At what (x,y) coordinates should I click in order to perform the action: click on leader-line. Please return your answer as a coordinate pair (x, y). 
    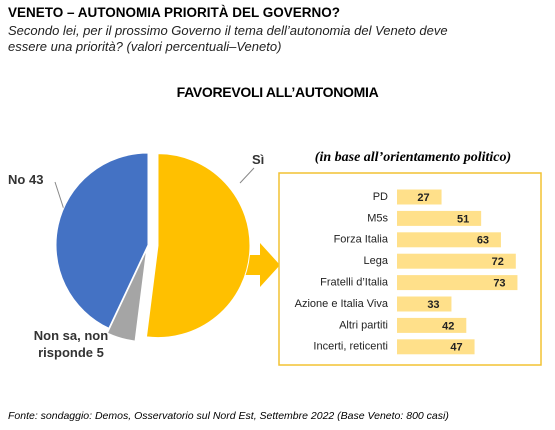
    Looking at the image, I should click on (247, 175).